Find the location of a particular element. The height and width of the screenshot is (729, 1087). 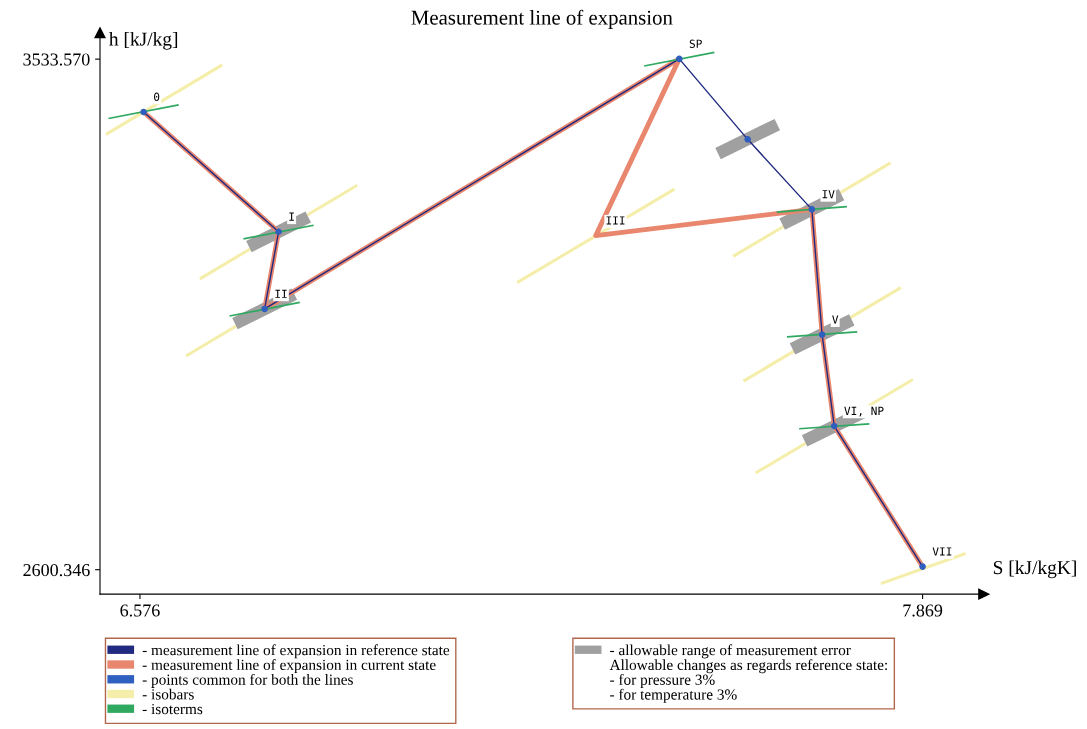

text: - for temperature 3% is located at coordinates (673, 695).